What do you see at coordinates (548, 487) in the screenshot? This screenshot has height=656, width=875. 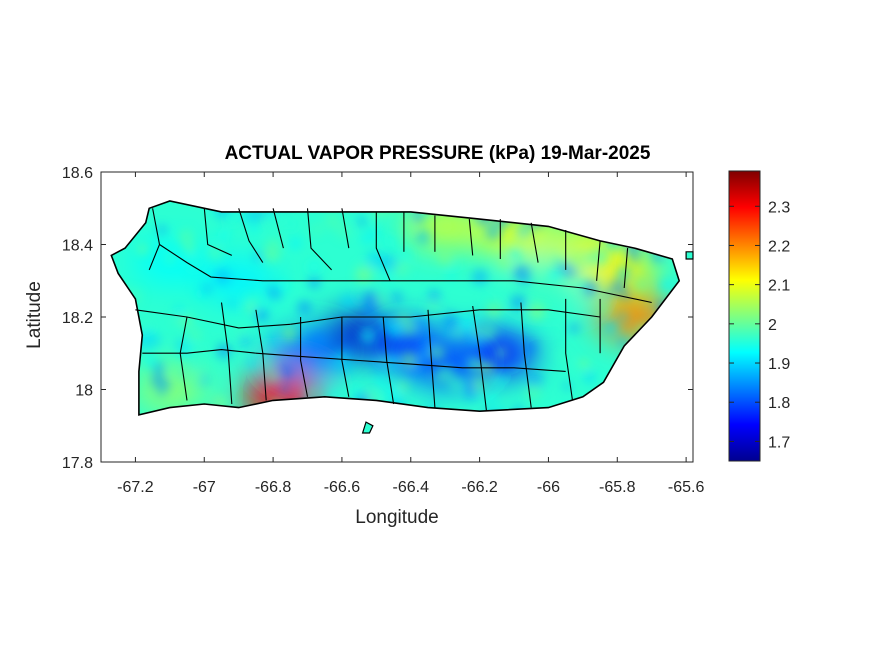 I see `x-tick-label: -66` at bounding box center [548, 487].